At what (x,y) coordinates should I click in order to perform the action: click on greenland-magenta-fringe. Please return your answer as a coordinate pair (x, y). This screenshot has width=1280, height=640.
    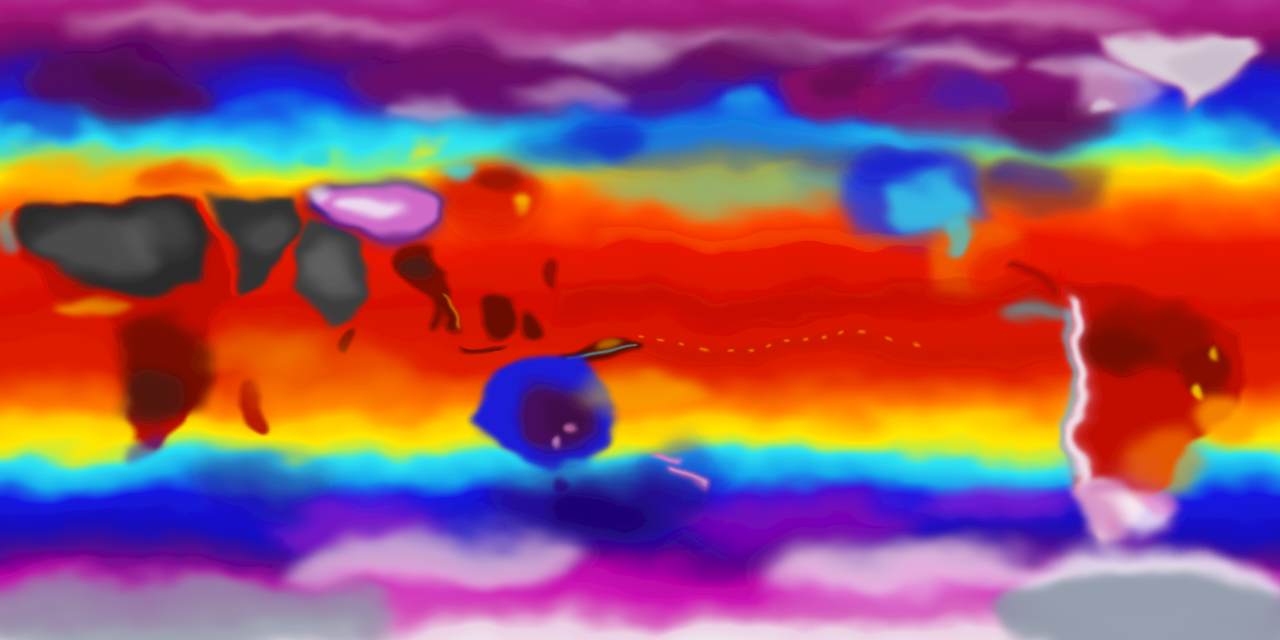
    Looking at the image, I should click on (1179, 68).